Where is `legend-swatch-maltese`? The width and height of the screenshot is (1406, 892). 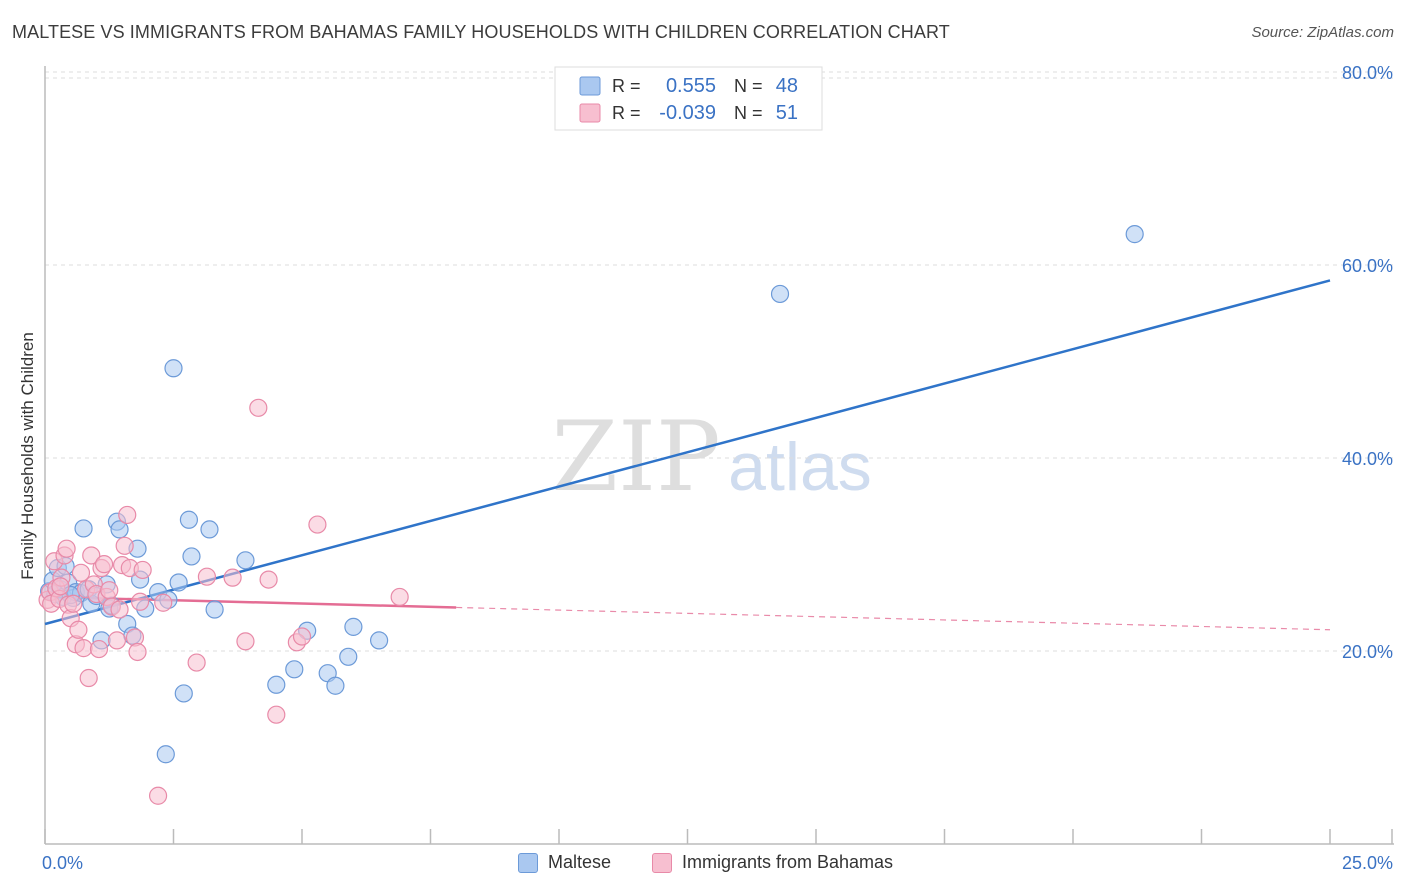 legend-swatch-maltese is located at coordinates (590, 86).